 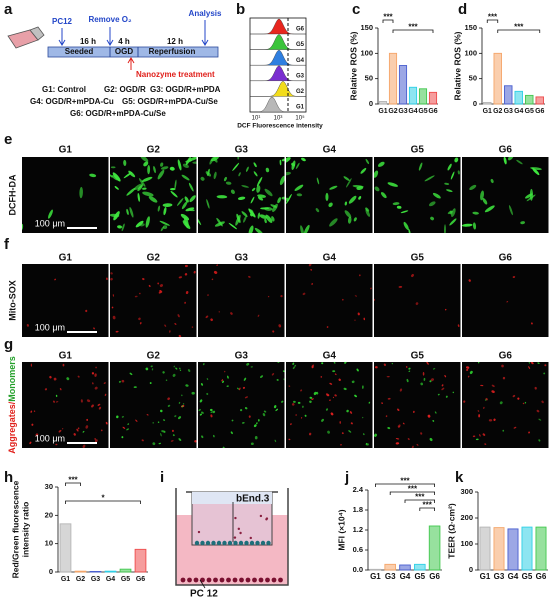 I want to click on arrow, so click(x=110, y=36).